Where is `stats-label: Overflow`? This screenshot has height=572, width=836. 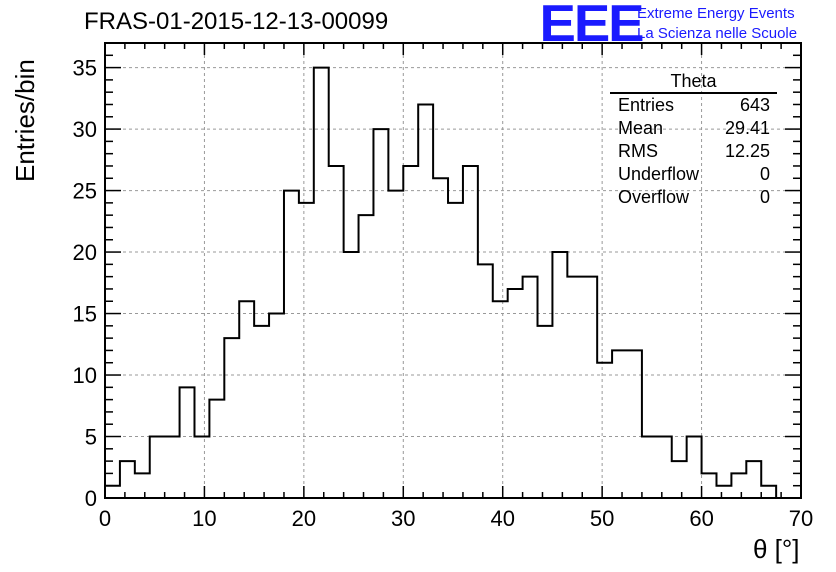
stats-label: Overflow is located at coordinates (654, 197).